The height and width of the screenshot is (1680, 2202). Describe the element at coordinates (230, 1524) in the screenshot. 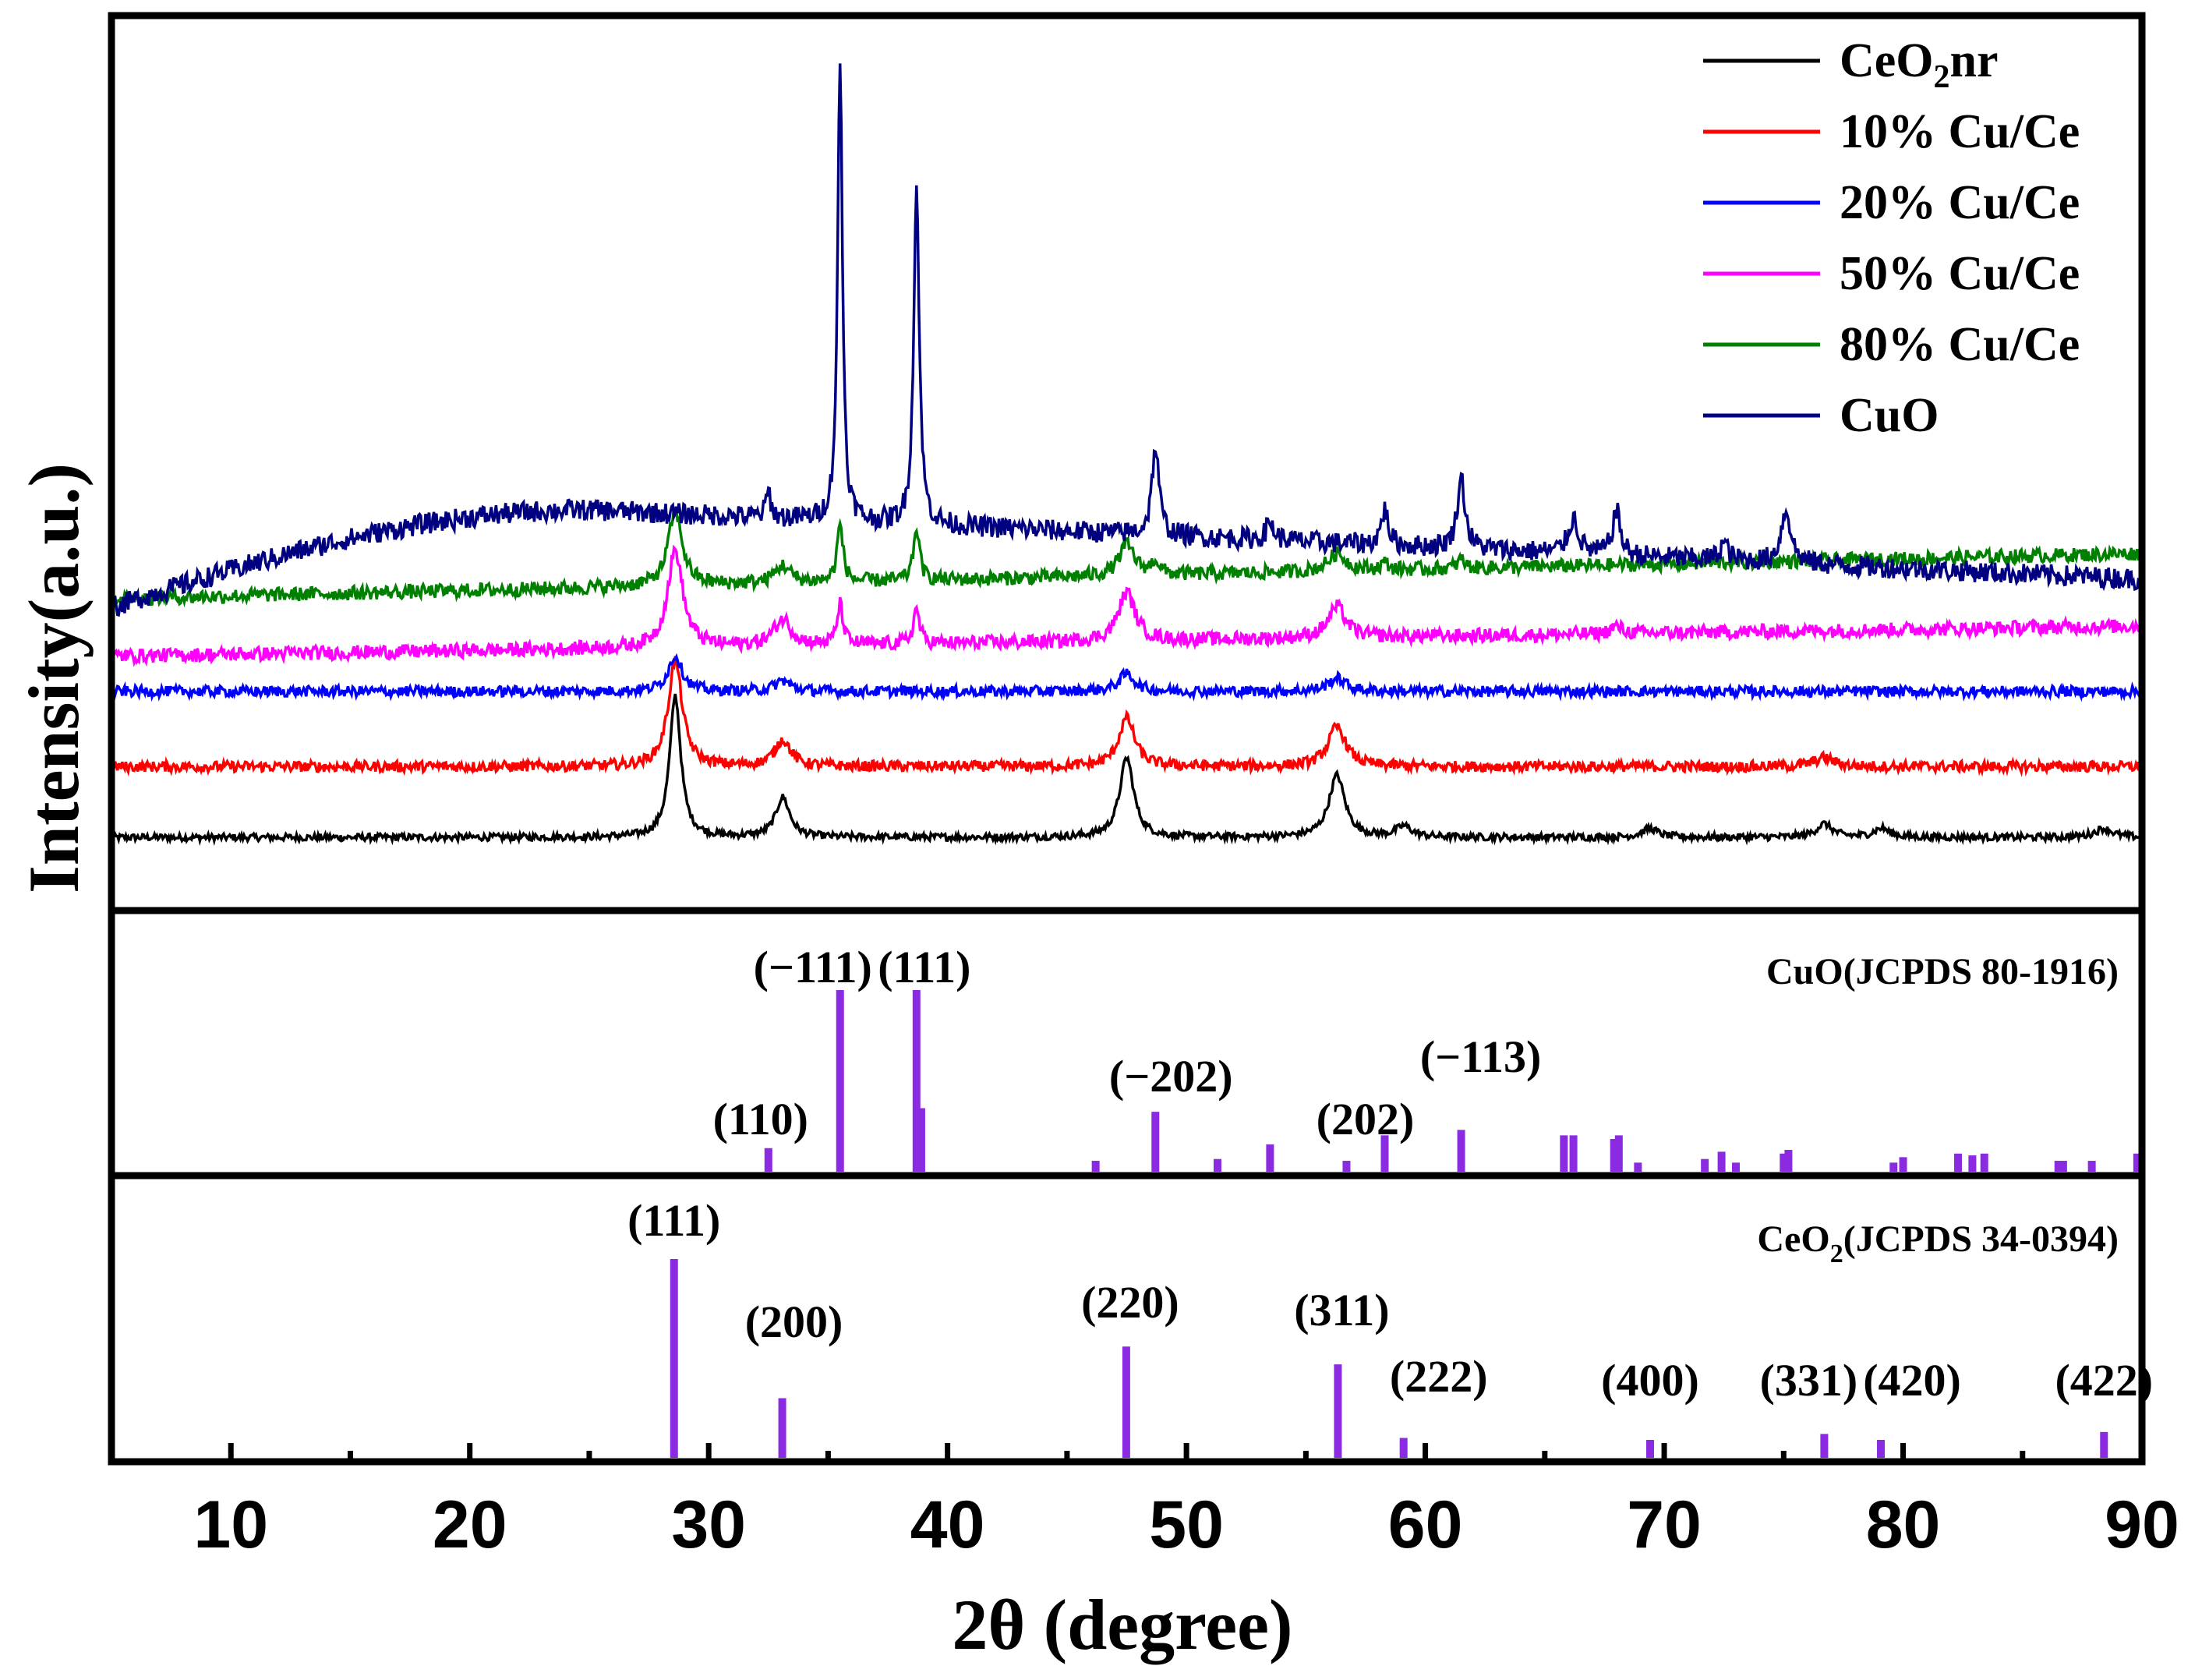

I see `x-tick-label-10: 10` at that location.